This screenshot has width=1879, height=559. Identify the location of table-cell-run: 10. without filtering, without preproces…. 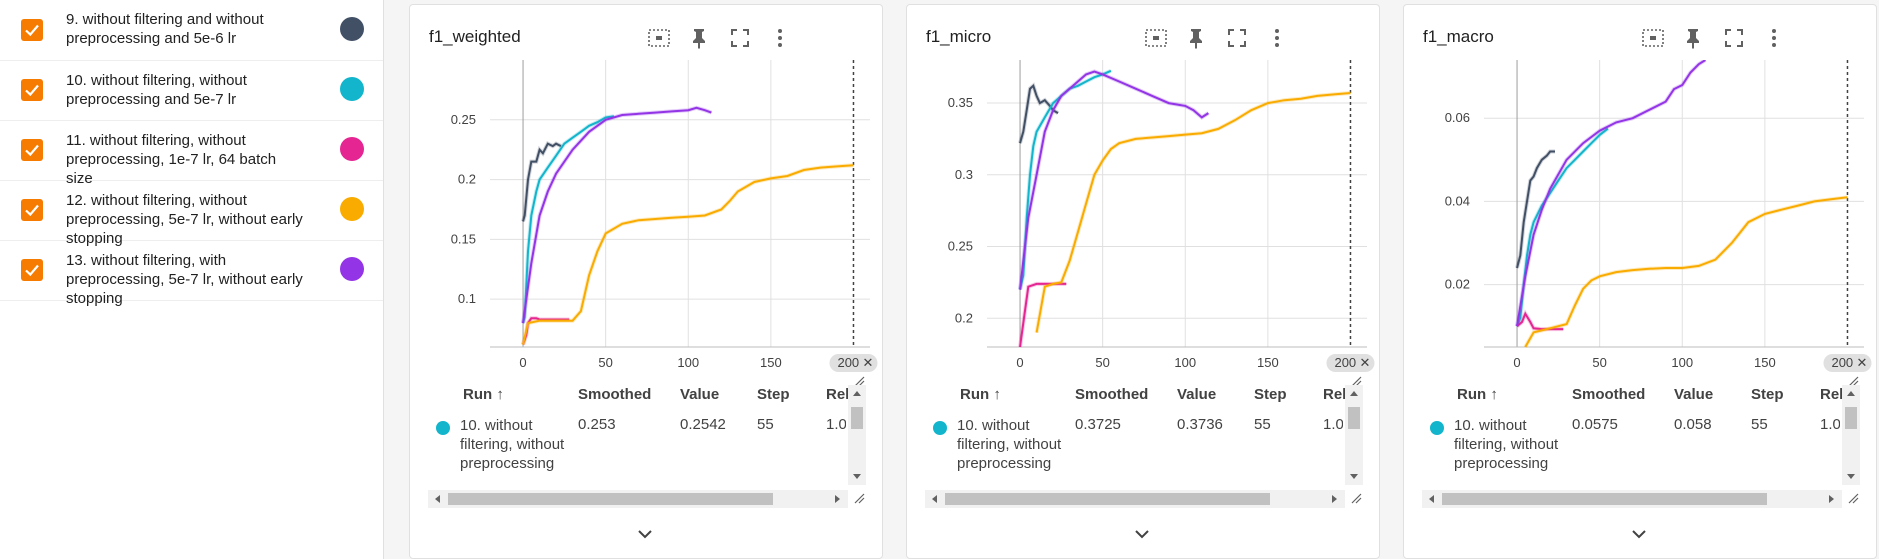
(1506, 444).